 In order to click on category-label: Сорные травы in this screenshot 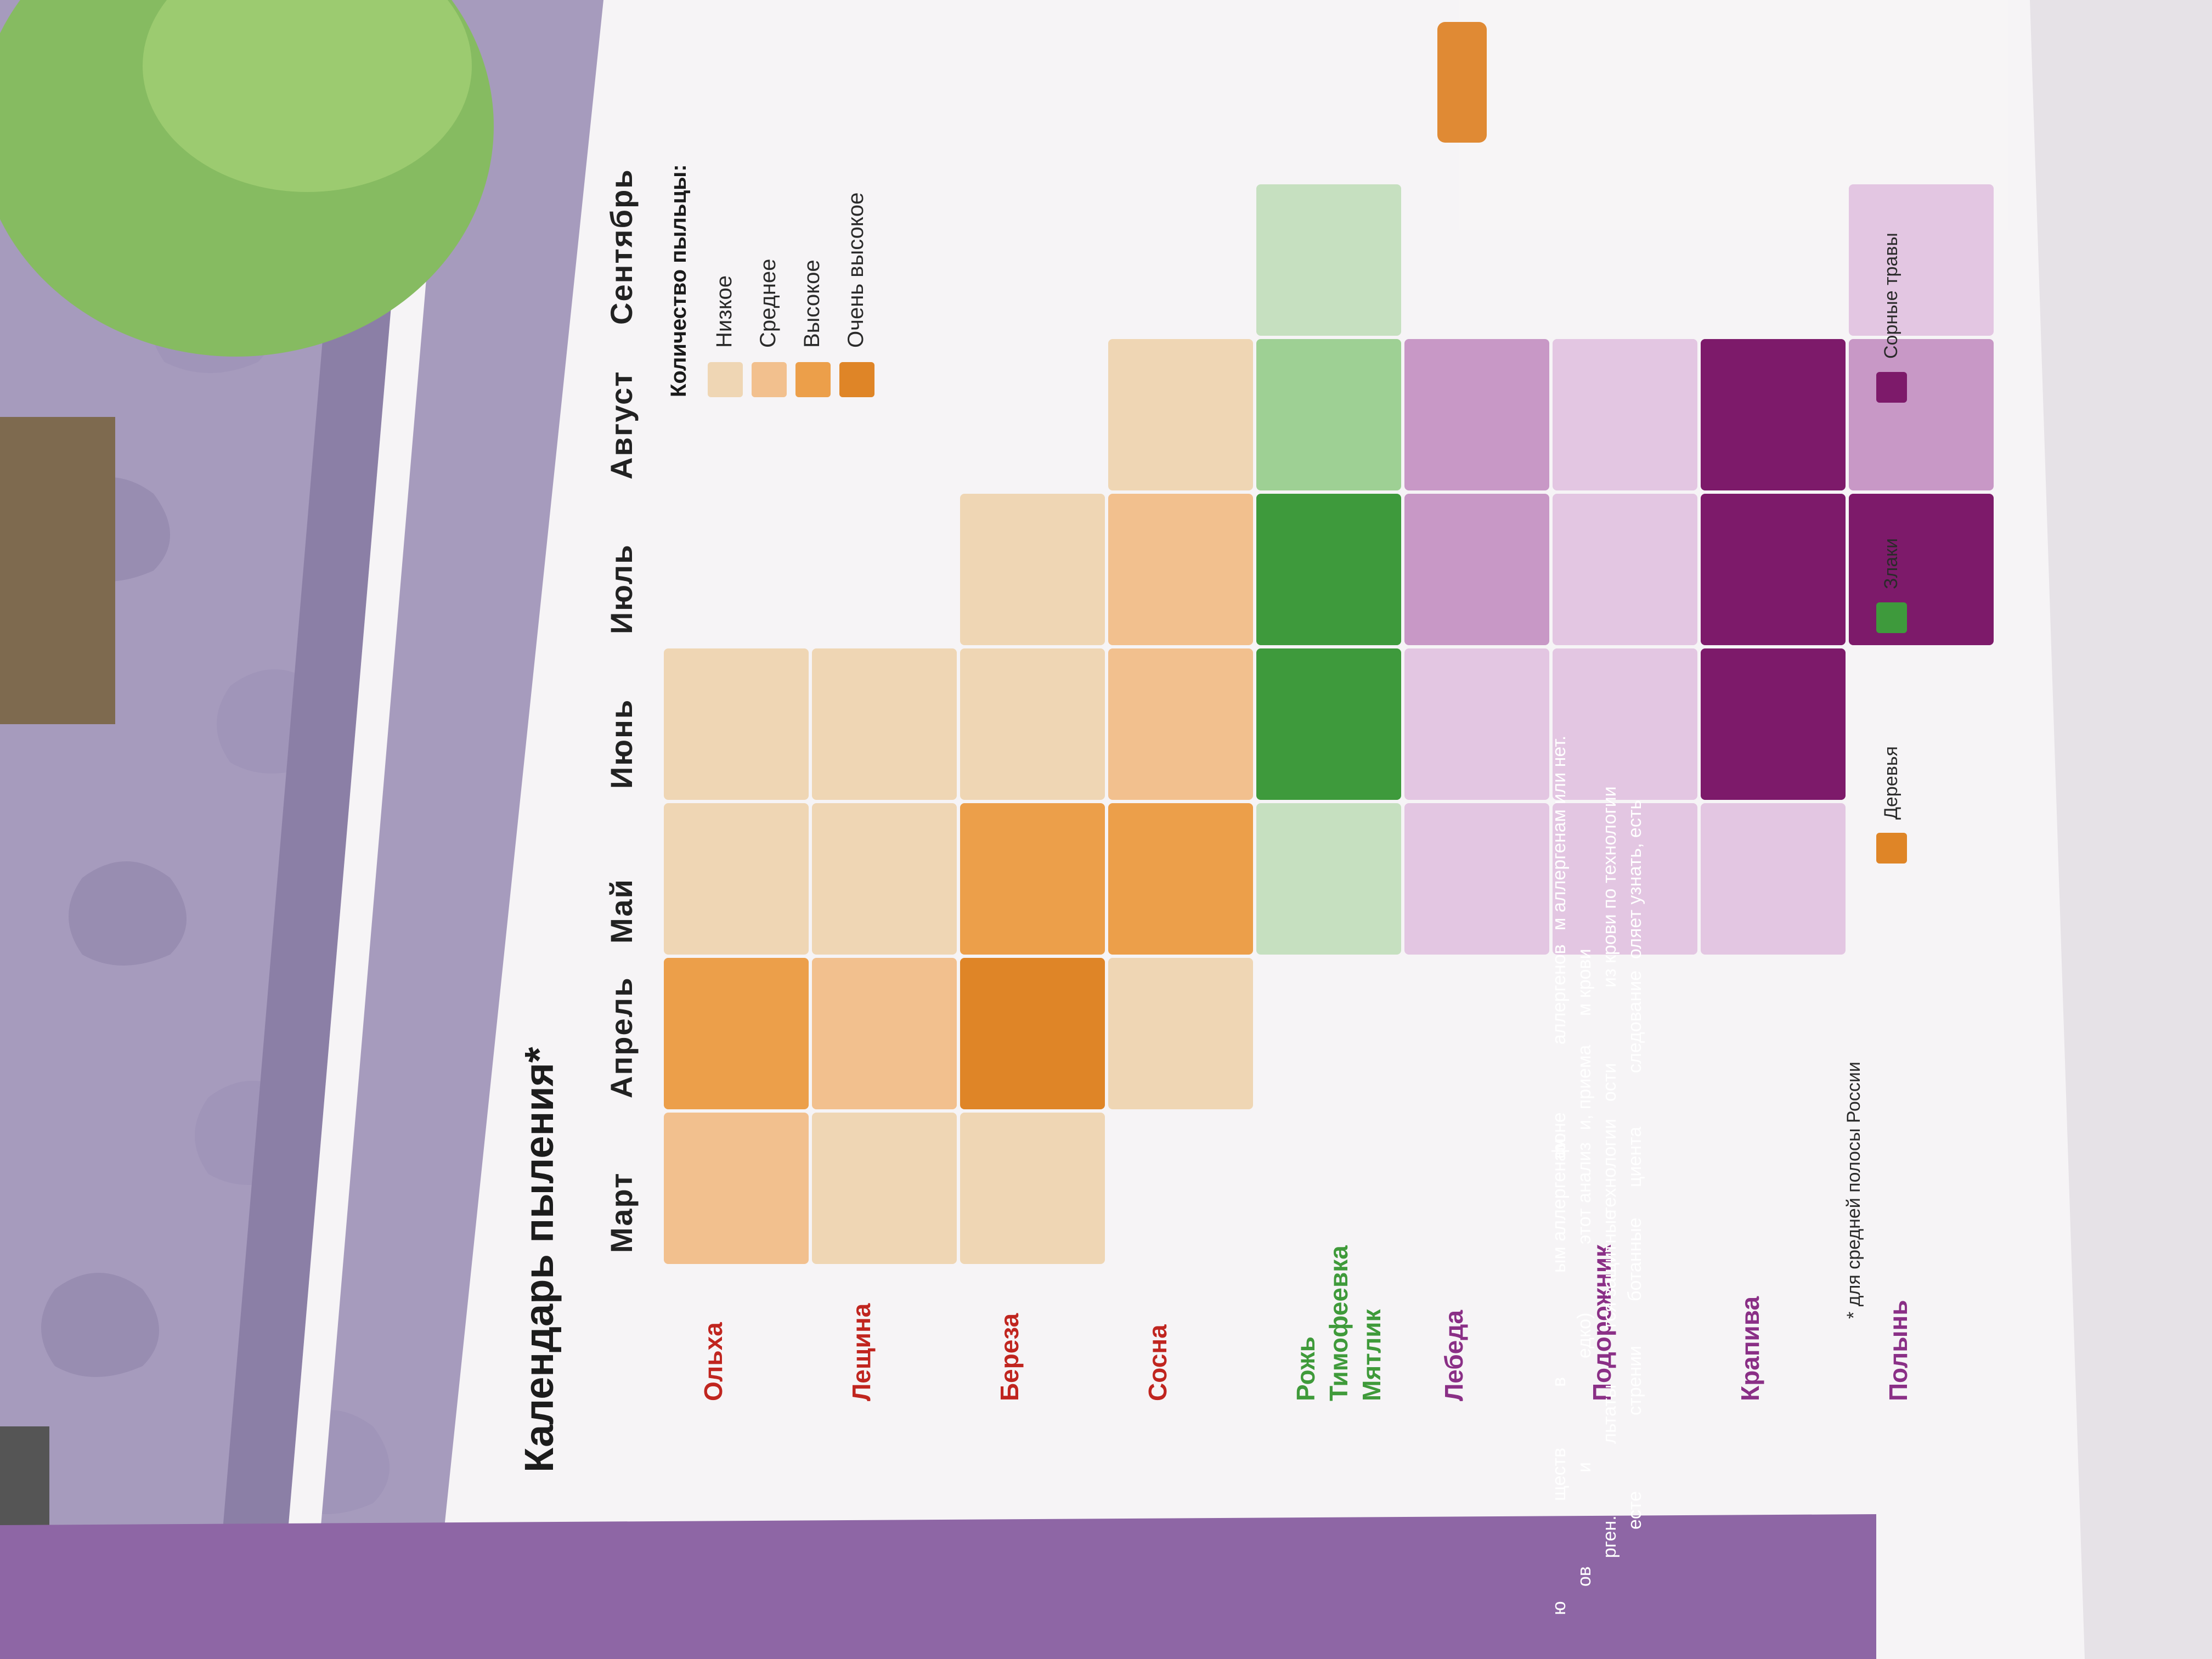, I will do `click(1891, 296)`.